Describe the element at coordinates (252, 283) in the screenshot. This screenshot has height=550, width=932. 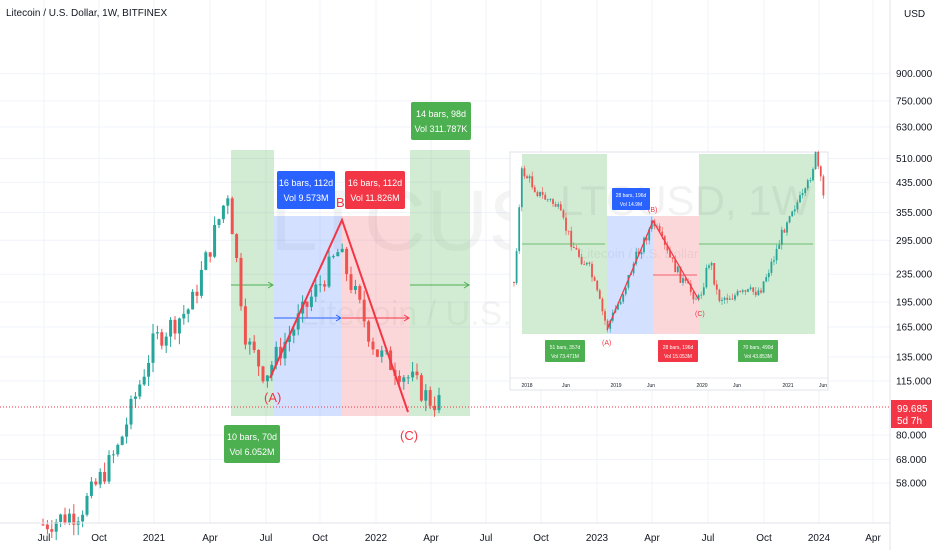
I see `cycle-a-box` at that location.